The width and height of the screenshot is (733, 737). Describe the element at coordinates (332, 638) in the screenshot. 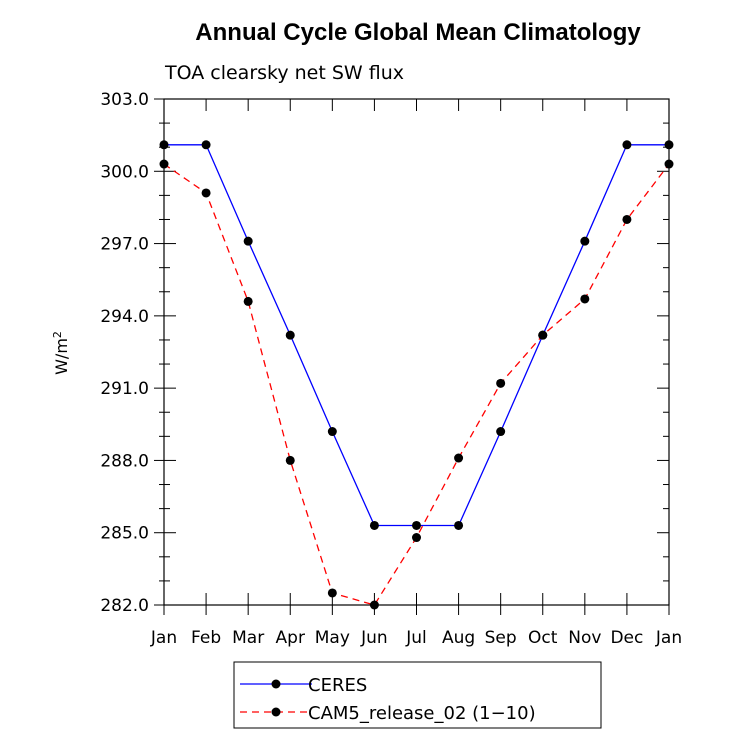

I see `x-tick-label: May` at that location.